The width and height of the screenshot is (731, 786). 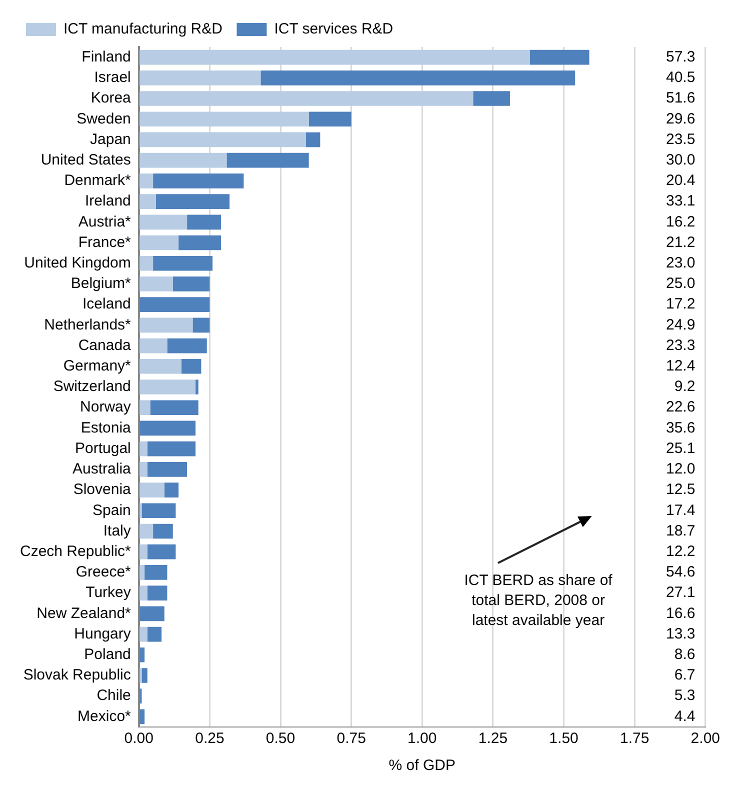 What do you see at coordinates (681, 407) in the screenshot?
I see `annotation: 22.6` at bounding box center [681, 407].